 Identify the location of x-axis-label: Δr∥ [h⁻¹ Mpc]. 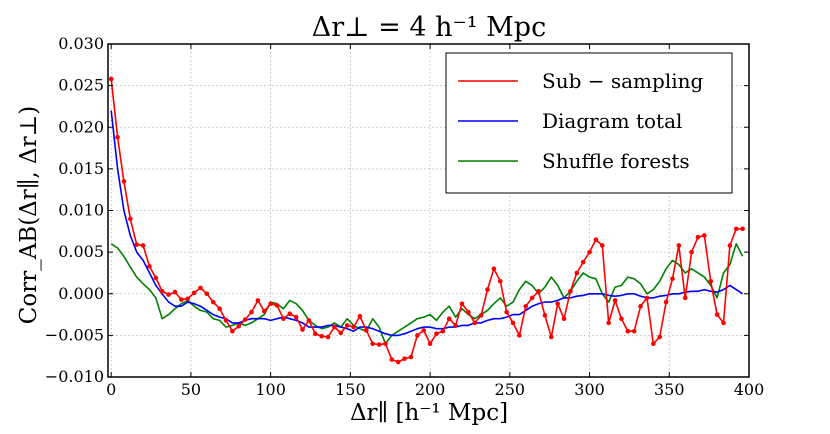
(429, 413).